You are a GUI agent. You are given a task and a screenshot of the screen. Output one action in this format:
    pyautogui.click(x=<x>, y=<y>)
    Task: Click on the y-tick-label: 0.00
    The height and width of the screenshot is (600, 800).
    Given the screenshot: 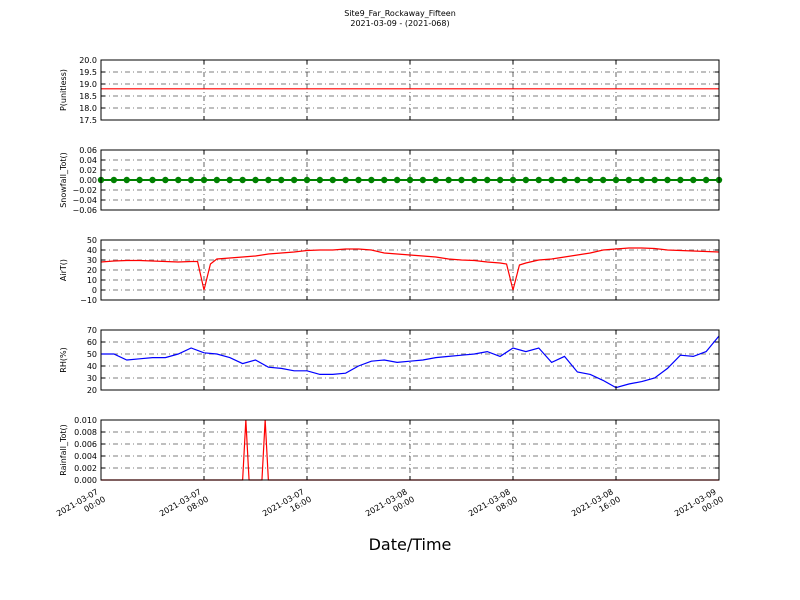 What is the action you would take?
    pyautogui.click(x=88, y=180)
    